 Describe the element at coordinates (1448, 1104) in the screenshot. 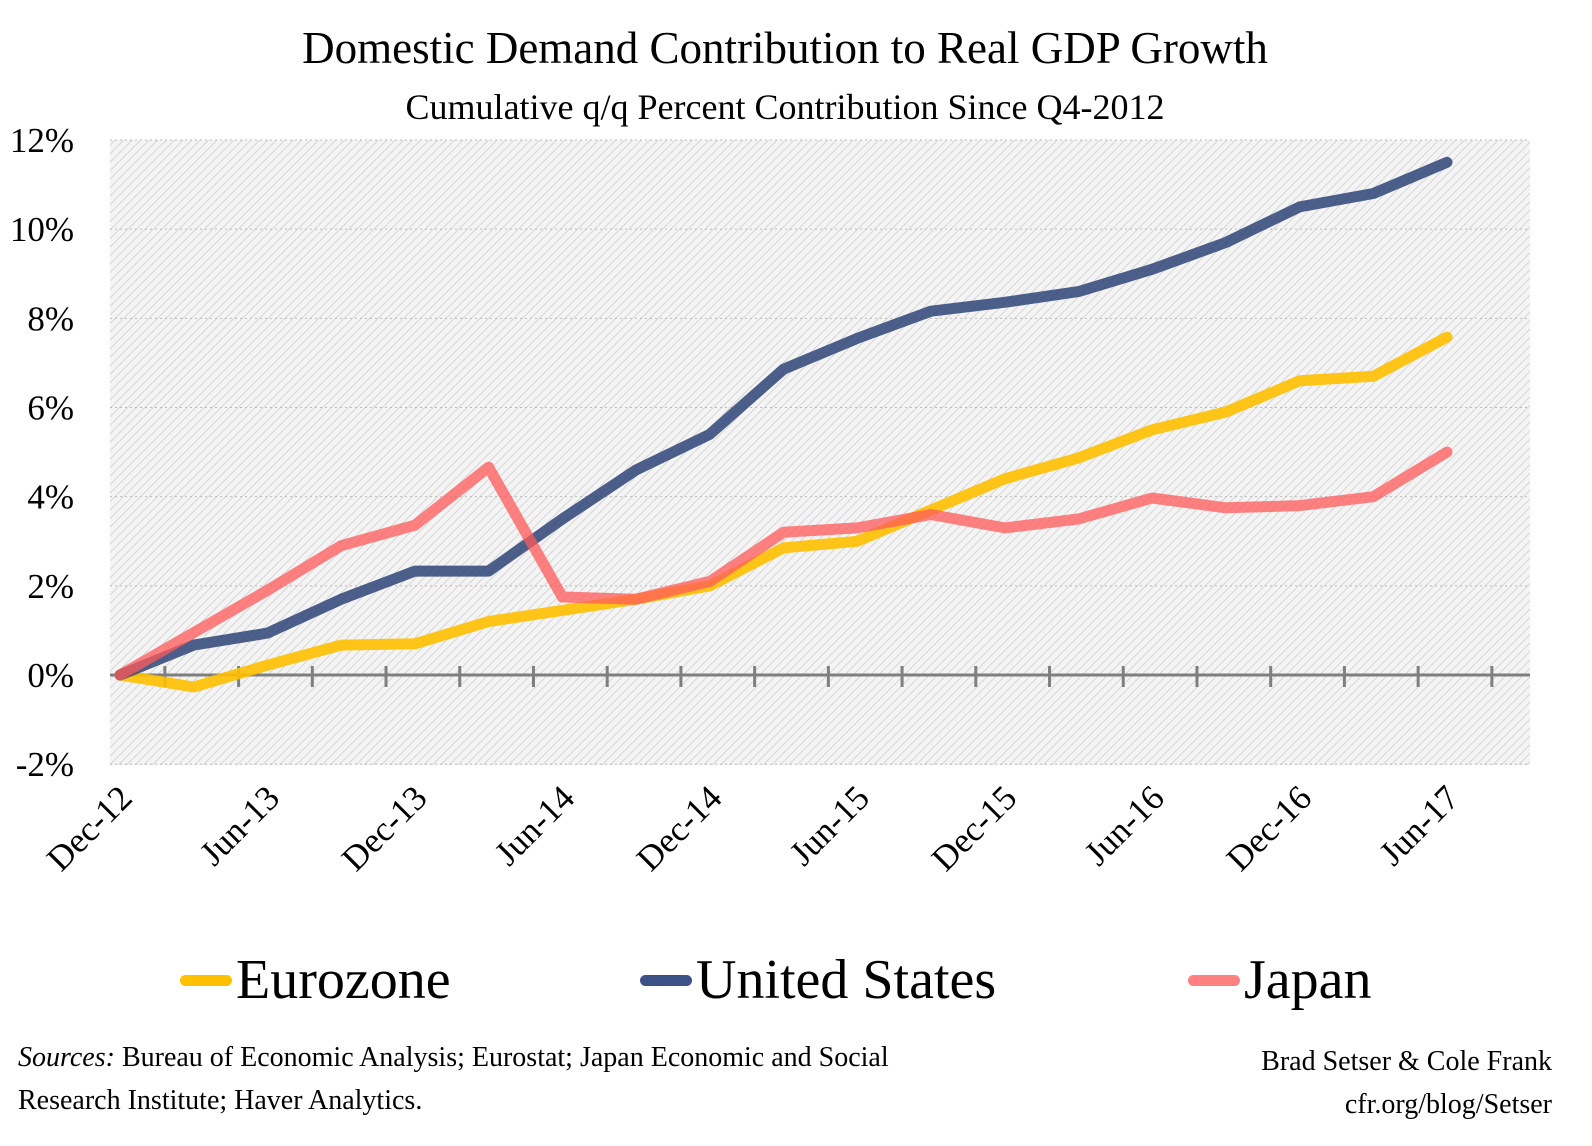

I see `blog-url: cfr.org/blog/Setser` at that location.